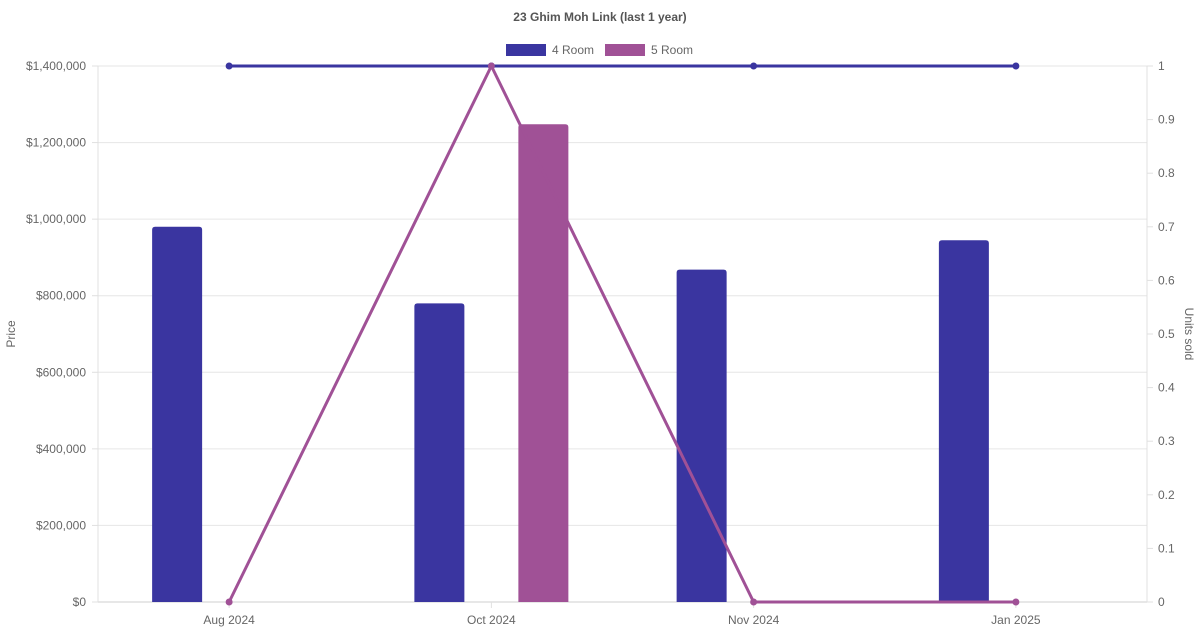  Describe the element at coordinates (625, 50) in the screenshot. I see `legend-swatch-5-room` at that location.